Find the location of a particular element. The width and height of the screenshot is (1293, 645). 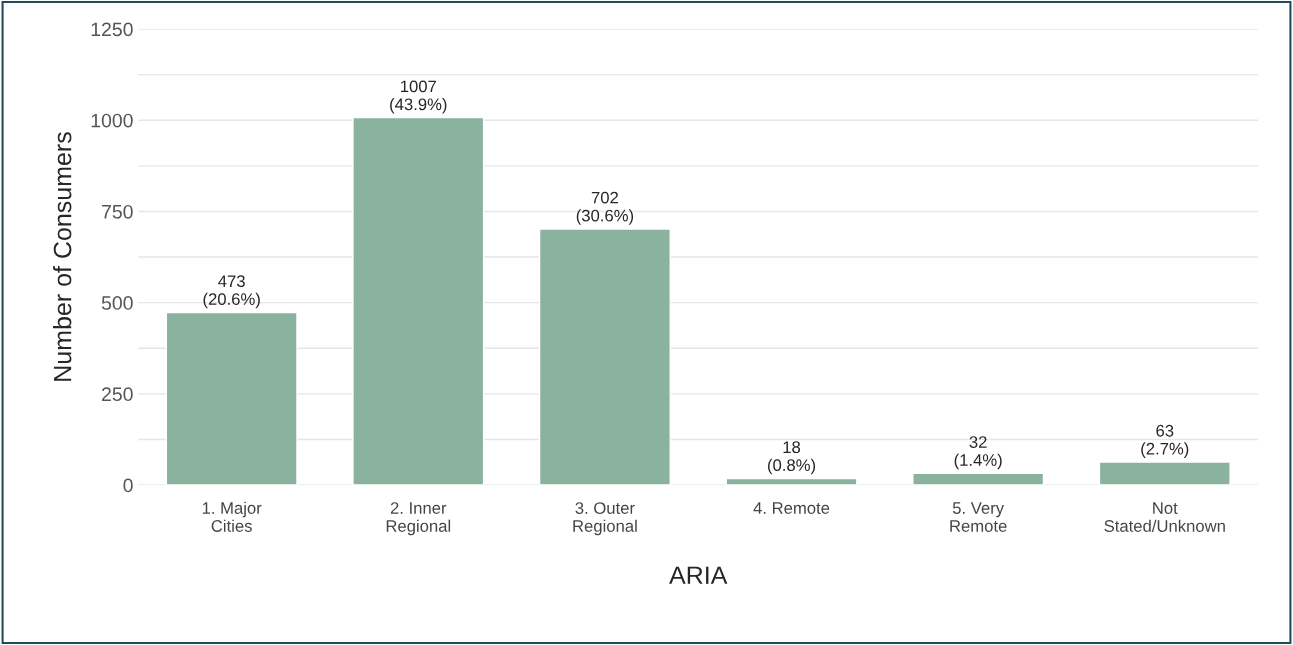

y-tick-label: 250 is located at coordinates (117, 394).